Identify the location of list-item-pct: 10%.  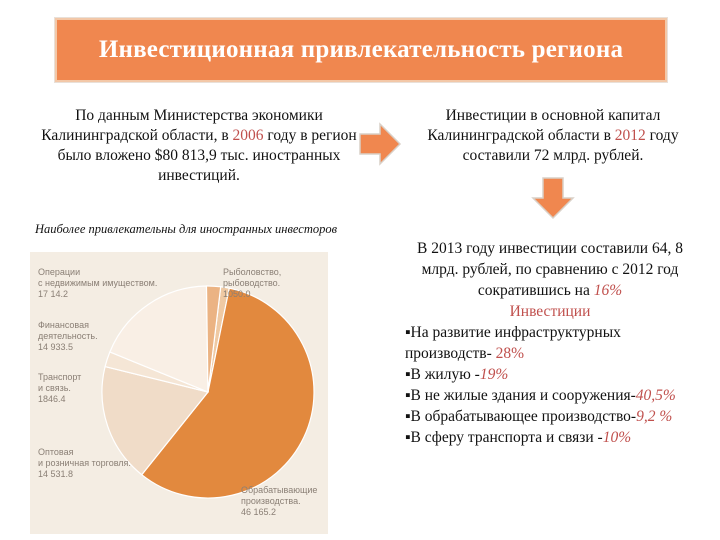
(617, 437).